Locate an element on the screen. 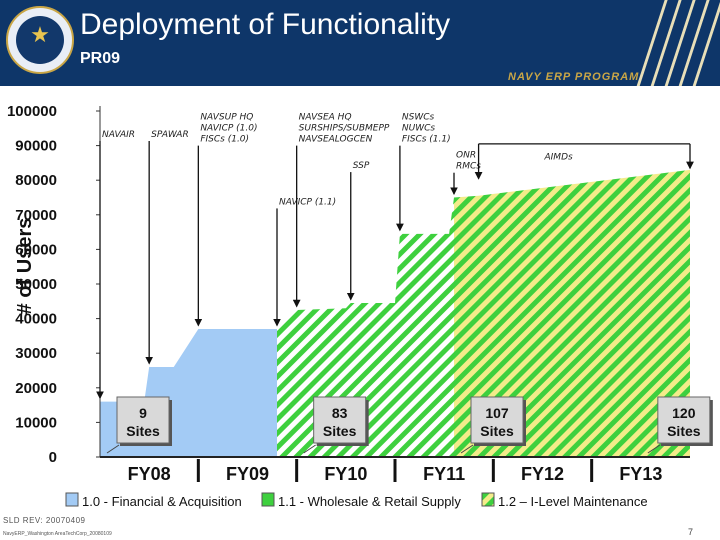  annotation-label-navsup-hq: NAVICP (1.0) is located at coordinates (228, 129).